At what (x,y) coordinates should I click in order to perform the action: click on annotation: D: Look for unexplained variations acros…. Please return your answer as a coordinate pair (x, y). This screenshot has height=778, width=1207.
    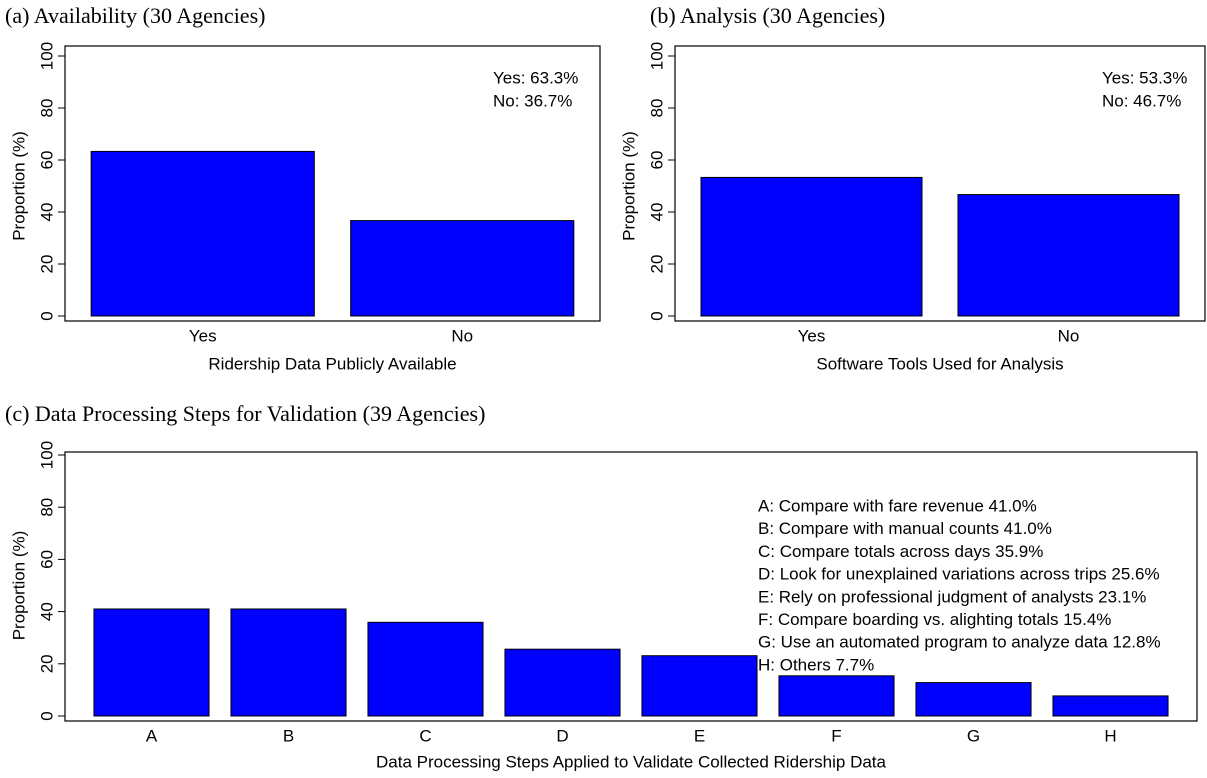
    Looking at the image, I should click on (959, 574).